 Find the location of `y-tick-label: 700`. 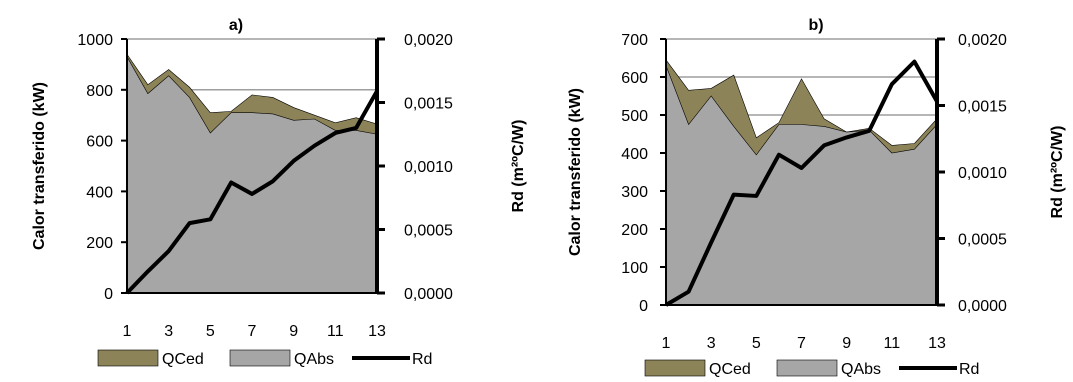

y-tick-label: 700 is located at coordinates (634, 40).